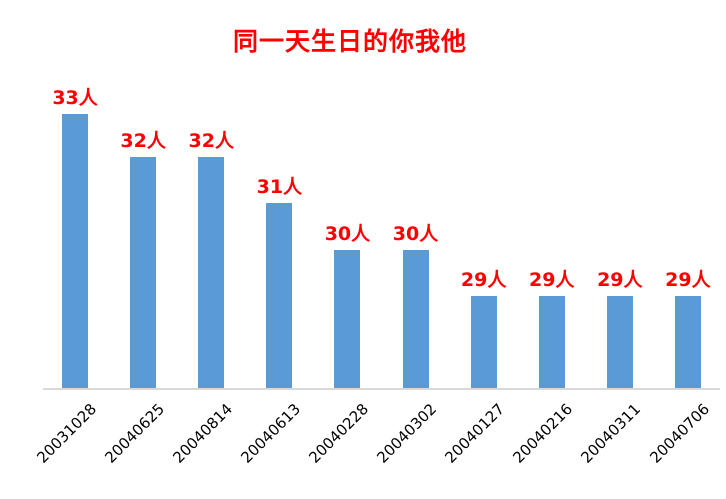  I want to click on bar-column: 31人 20040613, so click(275, 277).